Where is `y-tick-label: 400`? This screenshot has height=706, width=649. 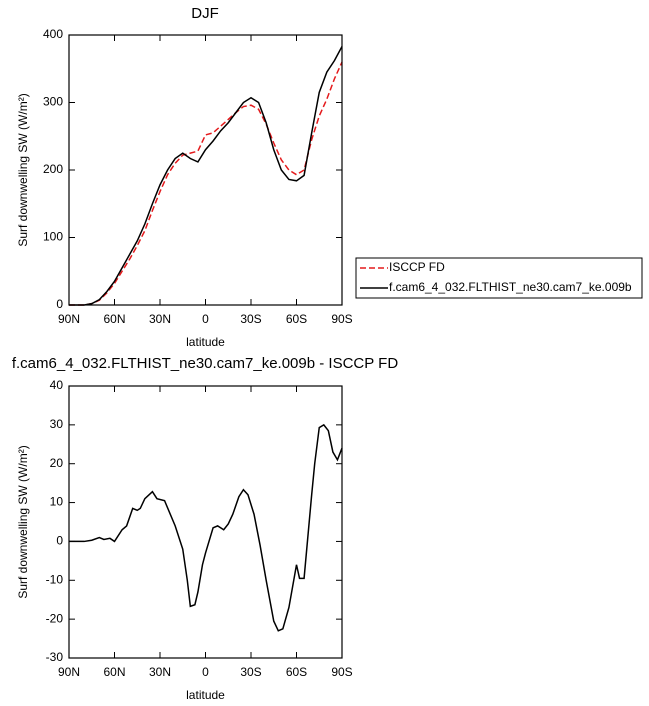 y-tick-label: 400 is located at coordinates (53, 34).